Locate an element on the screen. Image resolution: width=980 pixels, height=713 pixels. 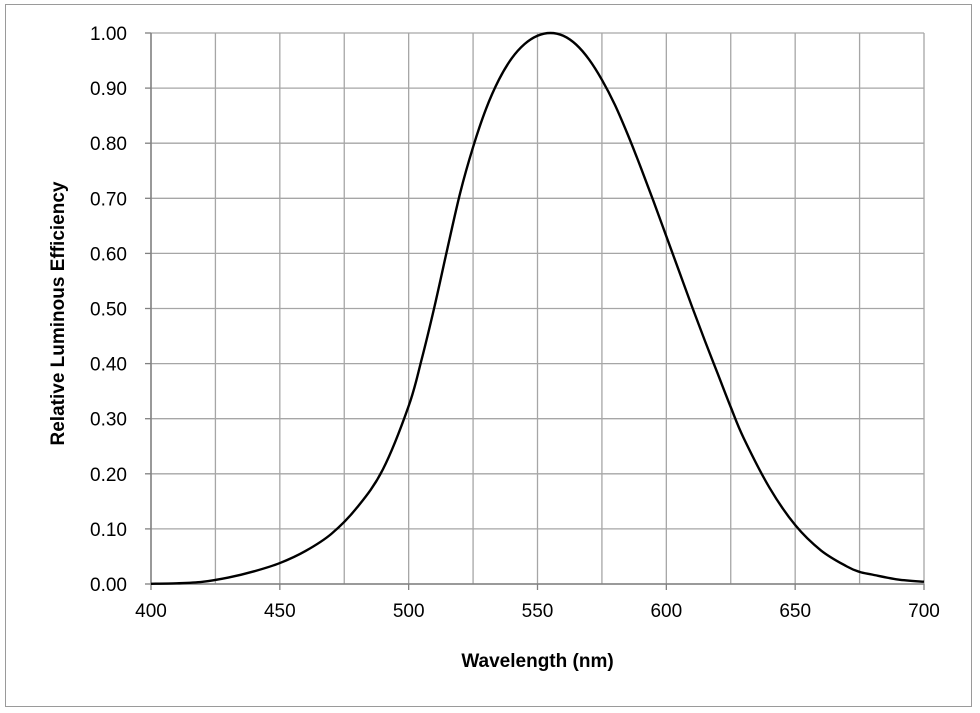
x-tick-label: 400 is located at coordinates (151, 611).